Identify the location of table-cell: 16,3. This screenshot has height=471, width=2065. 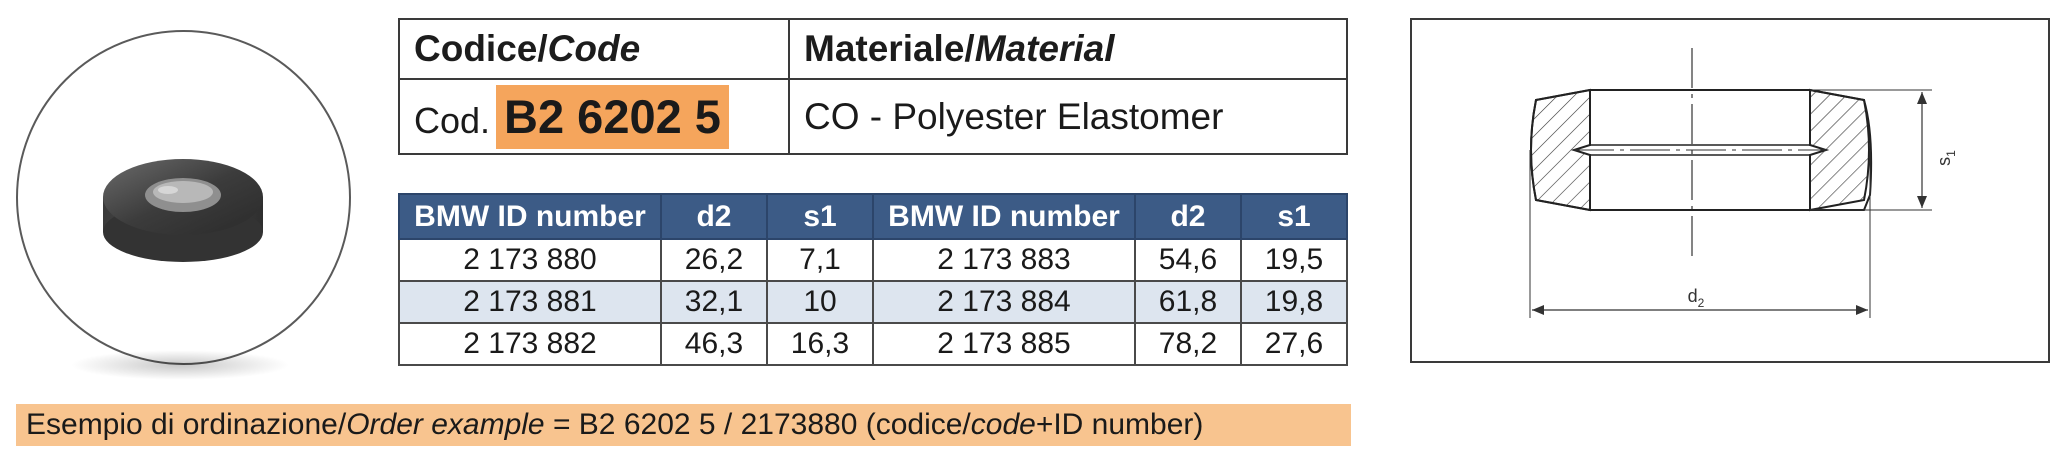
(820, 344).